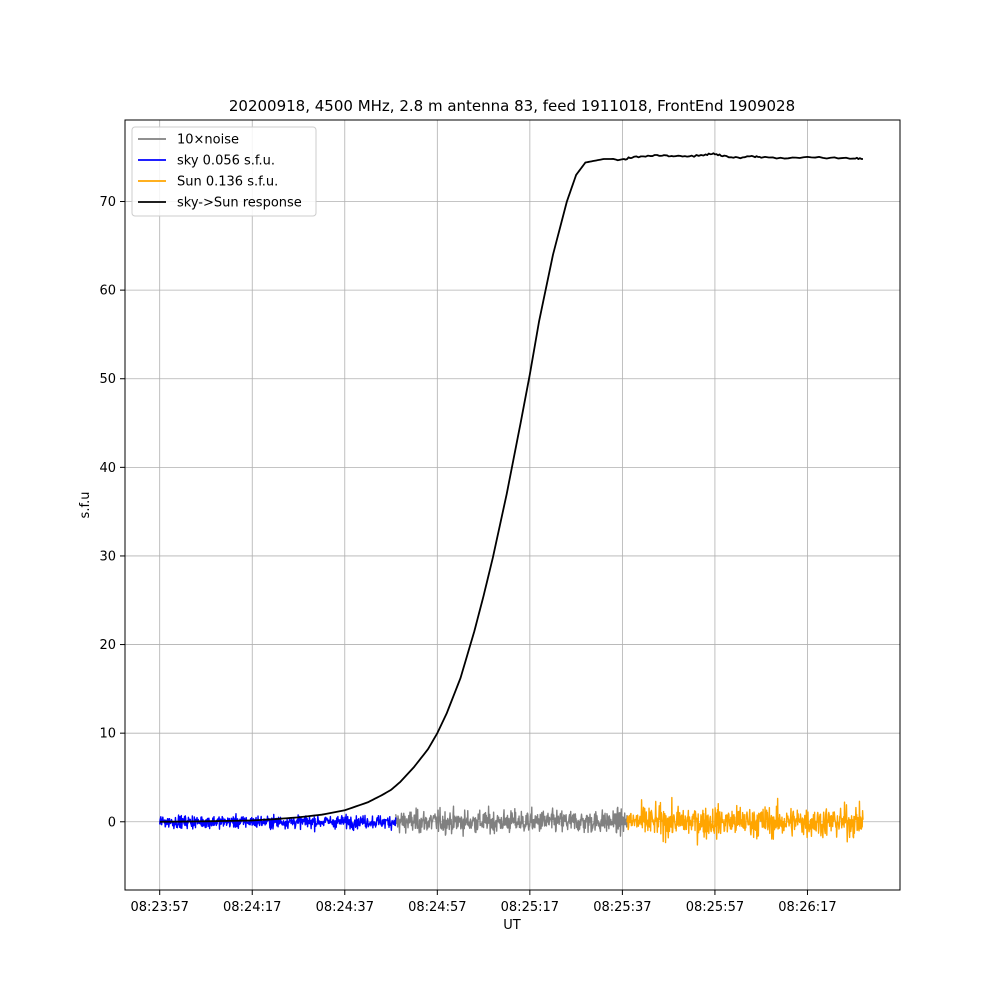  What do you see at coordinates (807, 907) in the screenshot?
I see `x-tick-label: 08:26:17` at bounding box center [807, 907].